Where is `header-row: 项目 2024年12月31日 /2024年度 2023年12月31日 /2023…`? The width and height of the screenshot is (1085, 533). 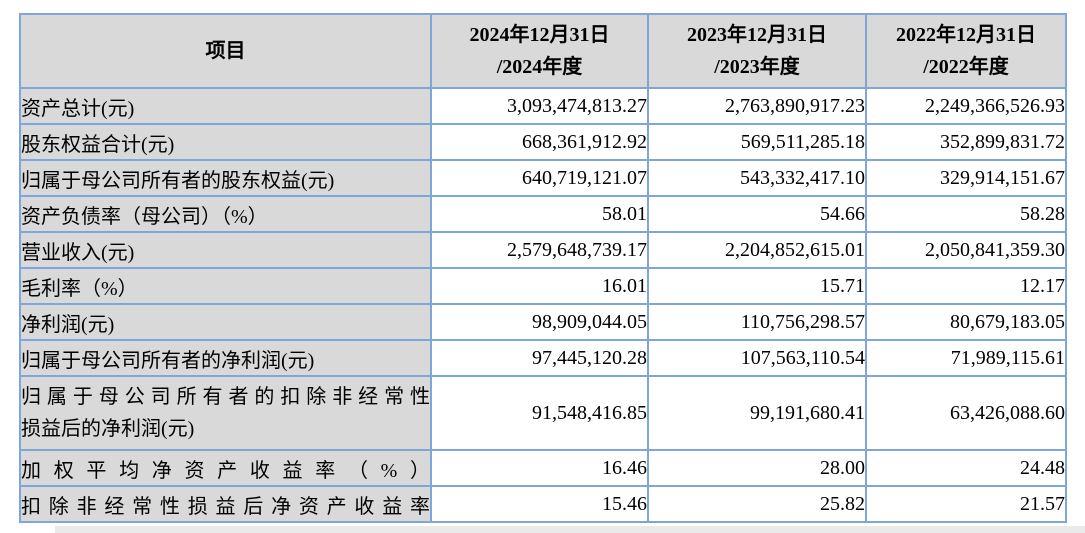
header-row: 项目 2024年12月31日 /2024年度 2023年12月31日 /2023… is located at coordinates (543, 51).